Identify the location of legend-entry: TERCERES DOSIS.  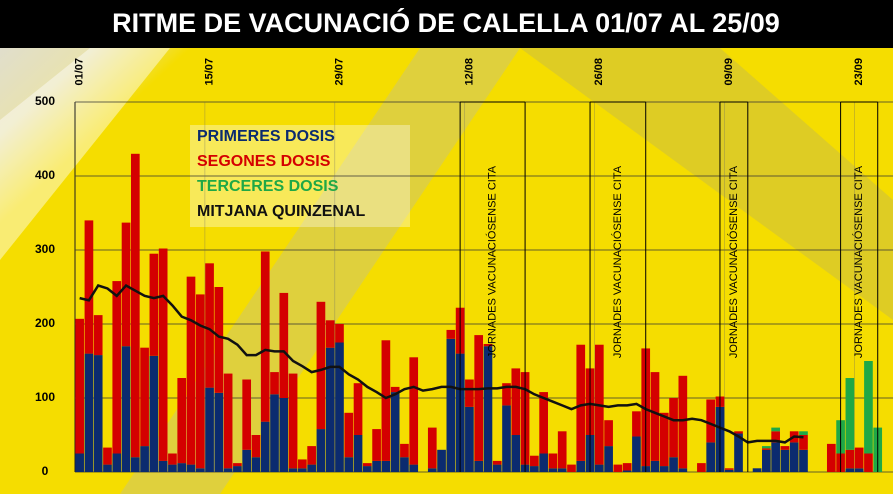
(268, 186).